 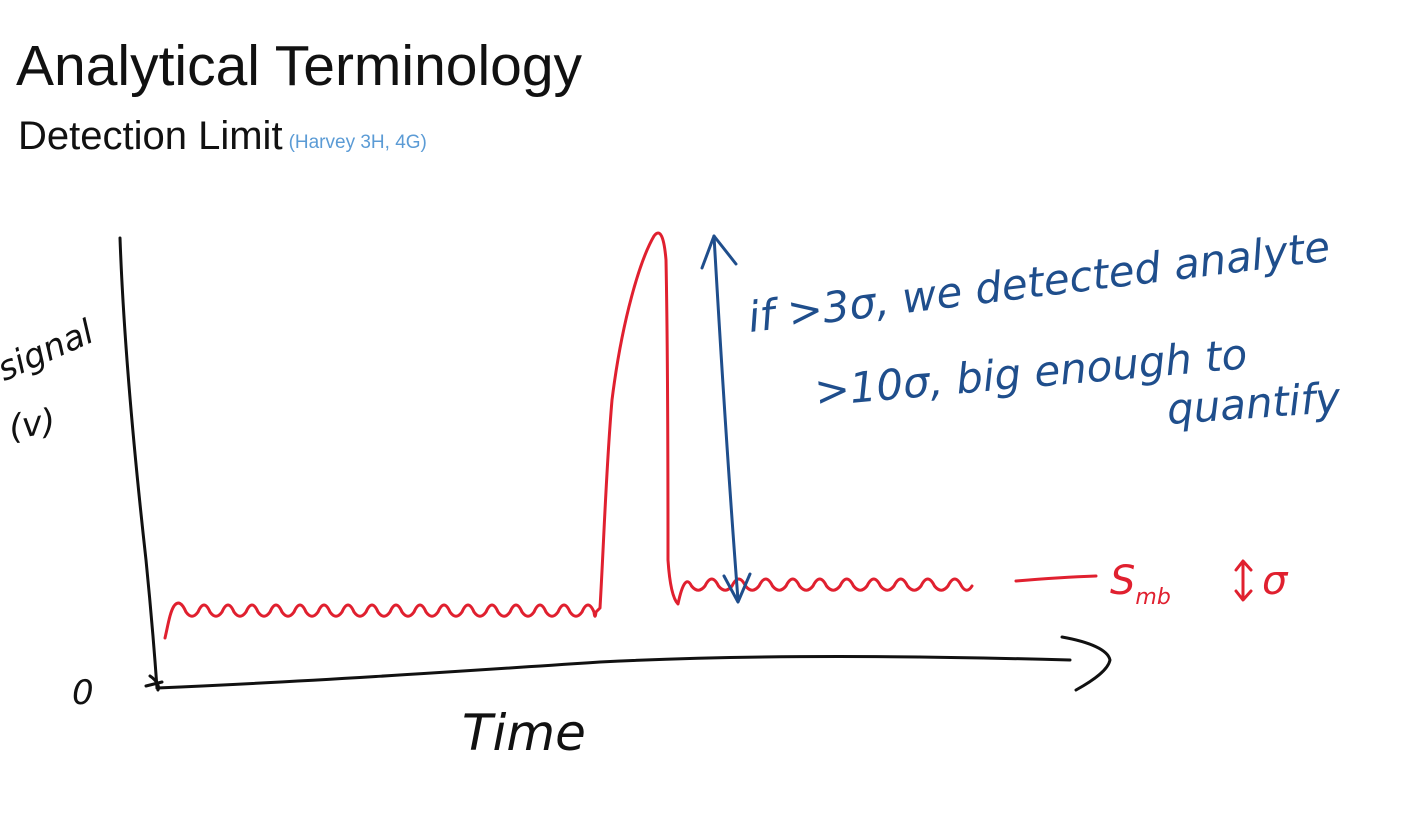 I want to click on arrow-shaft, so click(x=726, y=418).